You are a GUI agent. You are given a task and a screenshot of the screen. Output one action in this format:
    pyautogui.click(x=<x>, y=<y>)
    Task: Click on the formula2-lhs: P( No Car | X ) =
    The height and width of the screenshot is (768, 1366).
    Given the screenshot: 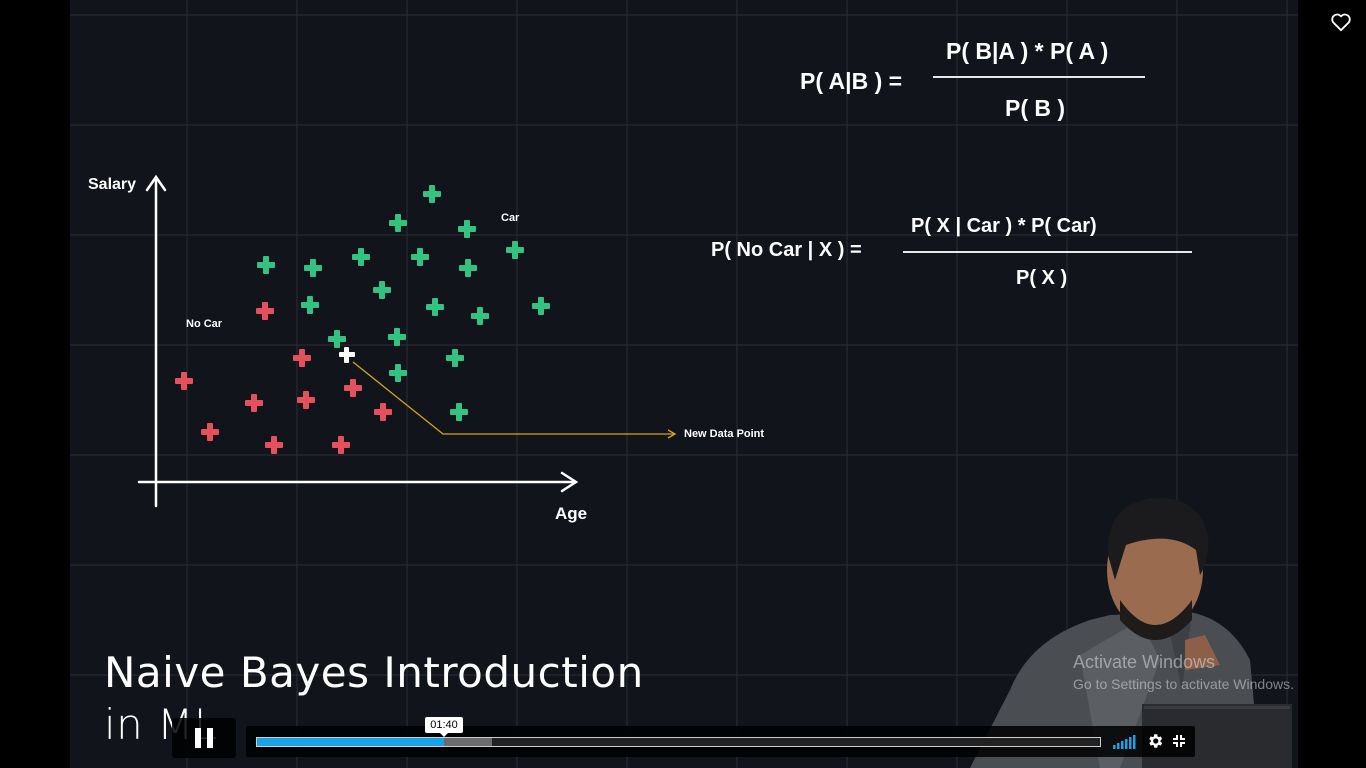 What is the action you would take?
    pyautogui.click(x=786, y=250)
    